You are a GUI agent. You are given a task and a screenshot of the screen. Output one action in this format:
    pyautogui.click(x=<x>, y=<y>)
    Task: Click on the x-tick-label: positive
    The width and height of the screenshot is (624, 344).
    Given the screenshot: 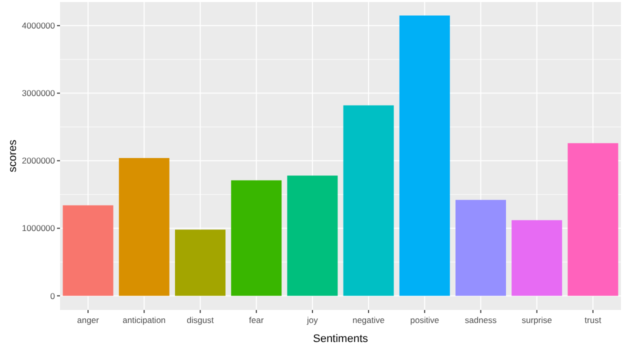 What is the action you would take?
    pyautogui.click(x=425, y=320)
    